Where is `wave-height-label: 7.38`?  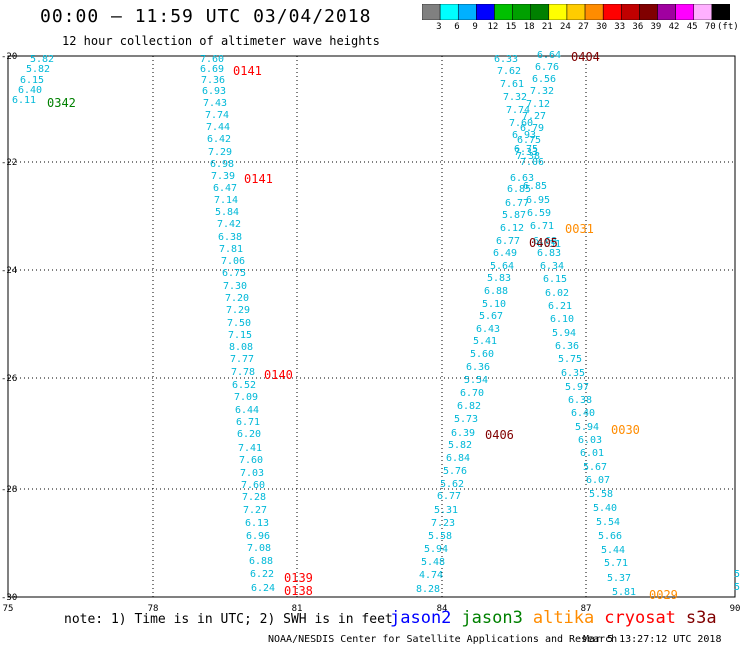
wave-height-label: 7.38 is located at coordinates (528, 156).